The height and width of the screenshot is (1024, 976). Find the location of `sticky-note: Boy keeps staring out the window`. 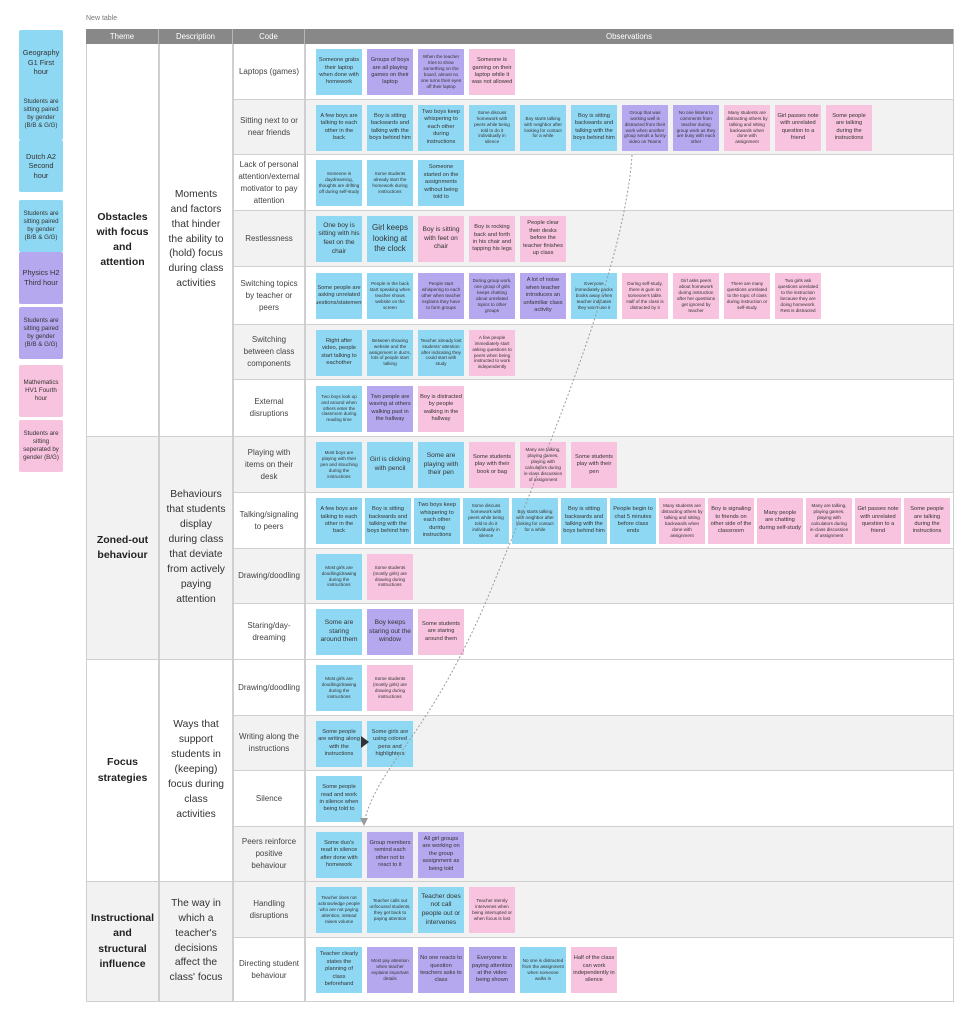

sticky-note: Boy keeps staring out the window is located at coordinates (390, 632).